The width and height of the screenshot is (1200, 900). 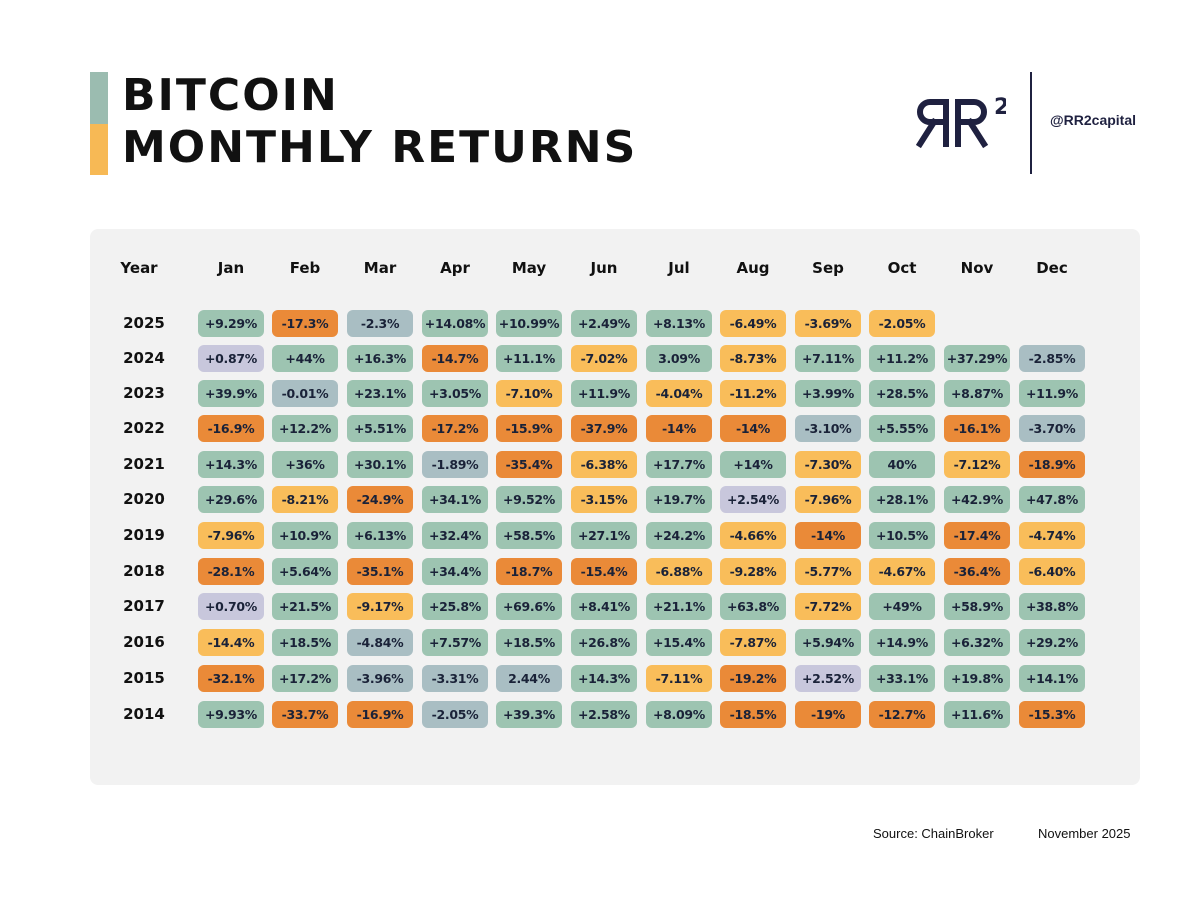 What do you see at coordinates (99, 98) in the screenshot?
I see `accent-bar-top` at bounding box center [99, 98].